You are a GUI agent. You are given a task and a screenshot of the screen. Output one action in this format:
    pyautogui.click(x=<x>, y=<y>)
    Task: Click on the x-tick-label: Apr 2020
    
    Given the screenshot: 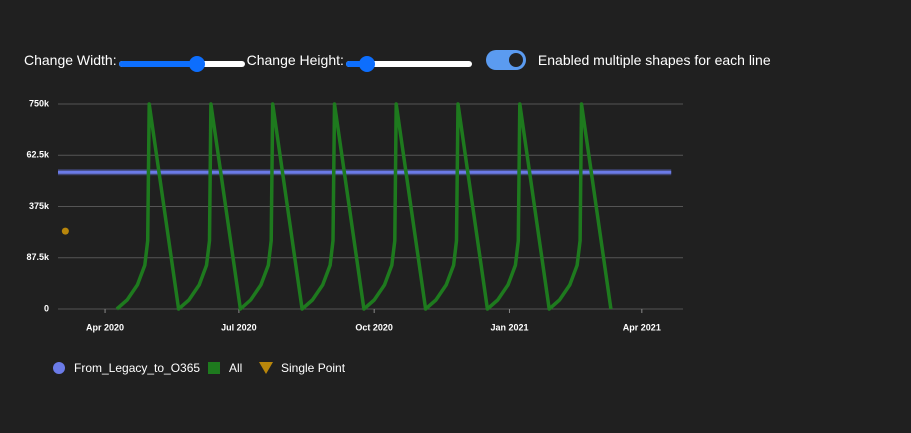 What is the action you would take?
    pyautogui.click(x=105, y=327)
    